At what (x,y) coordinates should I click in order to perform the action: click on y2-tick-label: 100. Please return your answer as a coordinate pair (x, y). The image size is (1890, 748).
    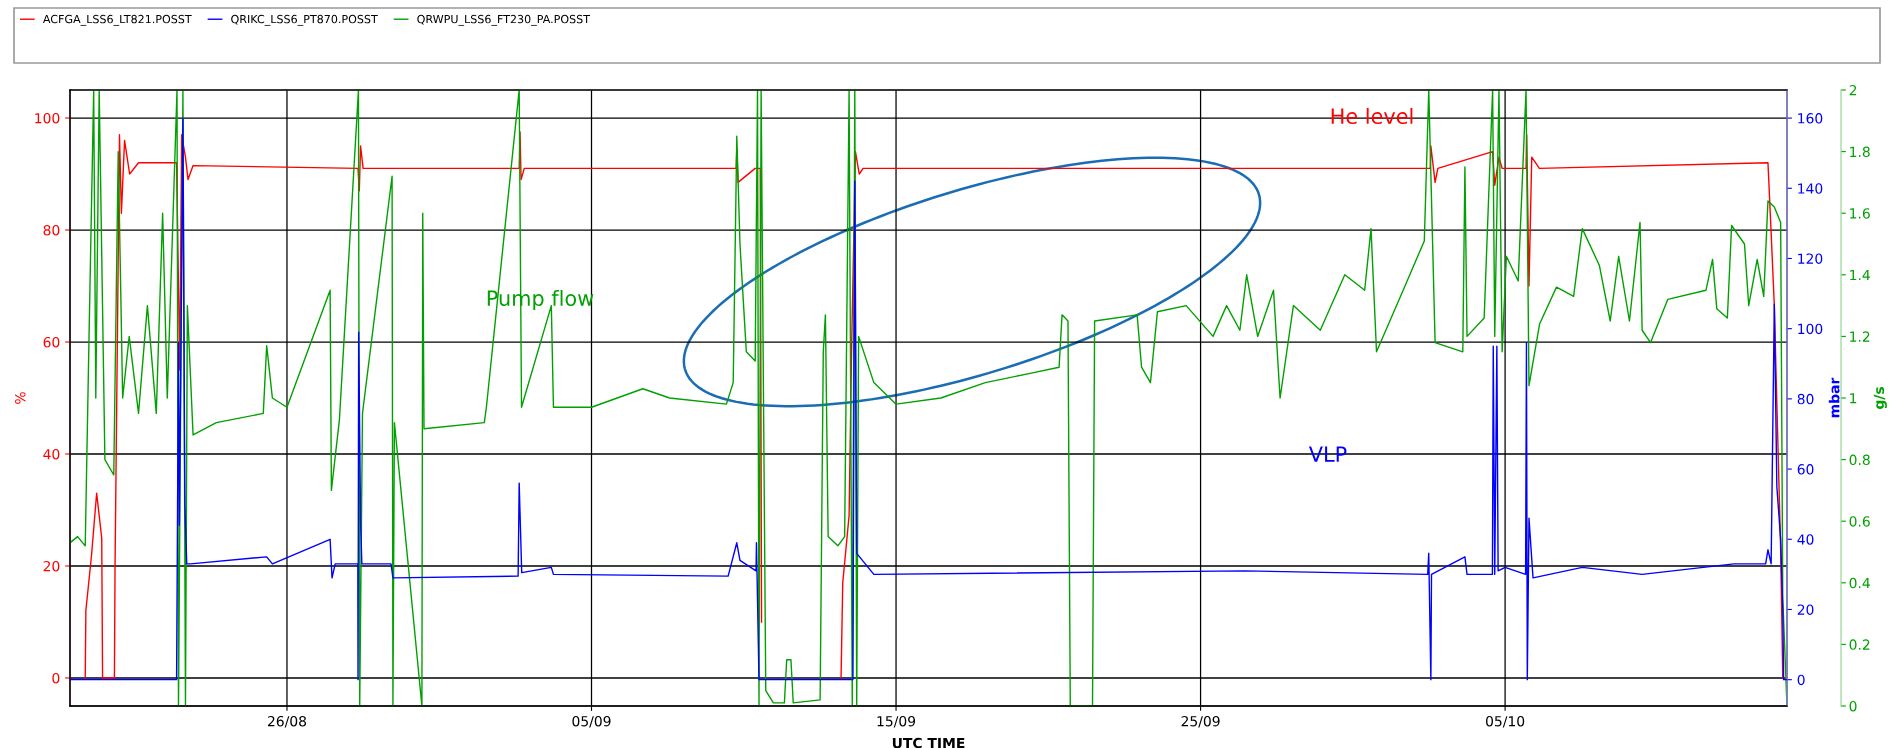
    Looking at the image, I should click on (1810, 329).